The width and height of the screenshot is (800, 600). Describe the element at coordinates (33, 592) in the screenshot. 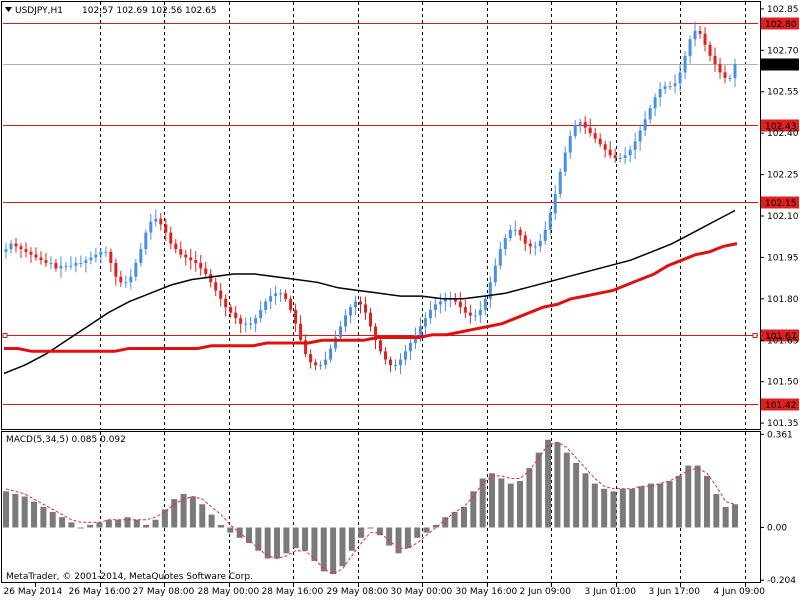

I see `time-tick-label: 26 May 2014` at that location.